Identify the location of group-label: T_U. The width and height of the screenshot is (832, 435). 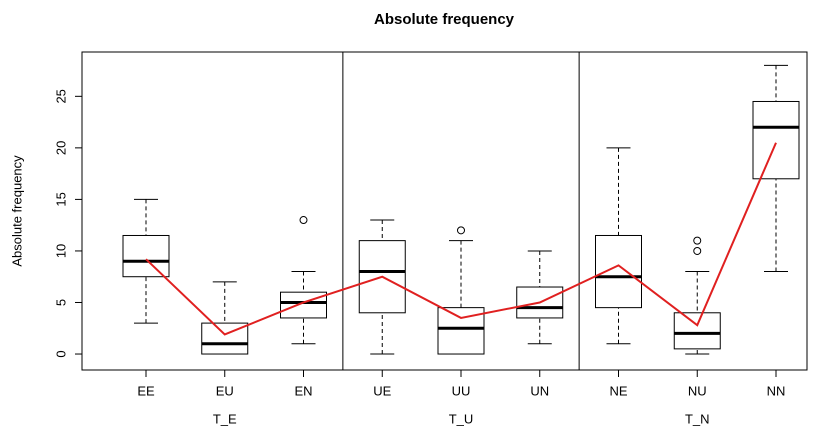
(461, 418).